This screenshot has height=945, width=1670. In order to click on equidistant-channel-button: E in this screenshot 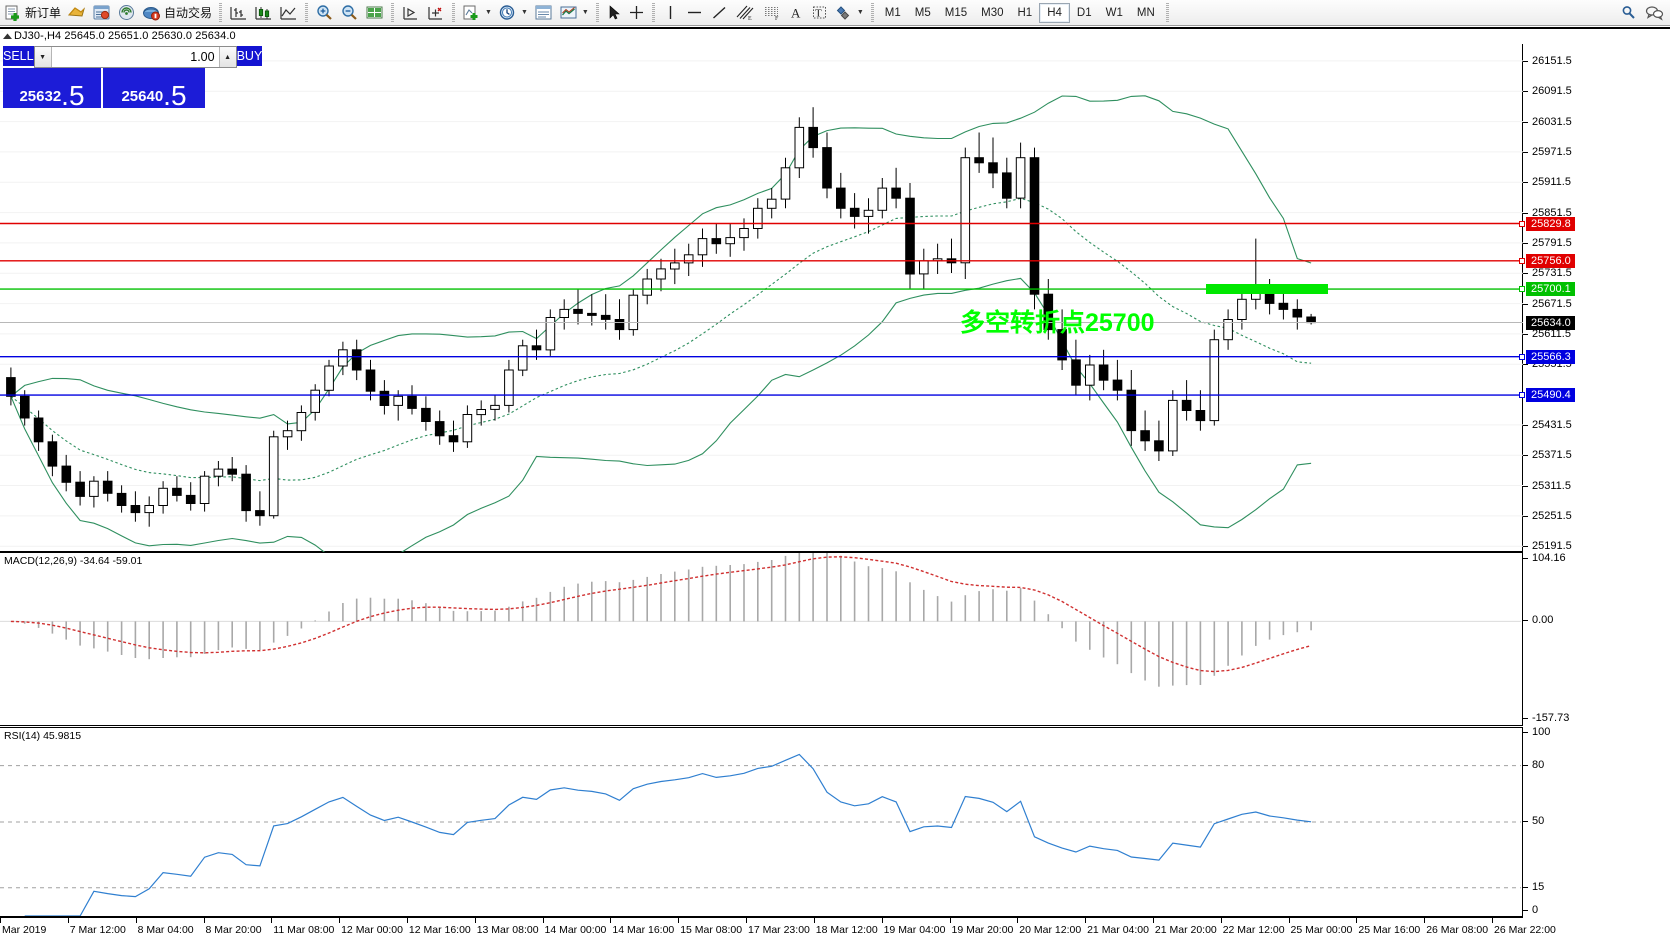, I will do `click(745, 13)`.